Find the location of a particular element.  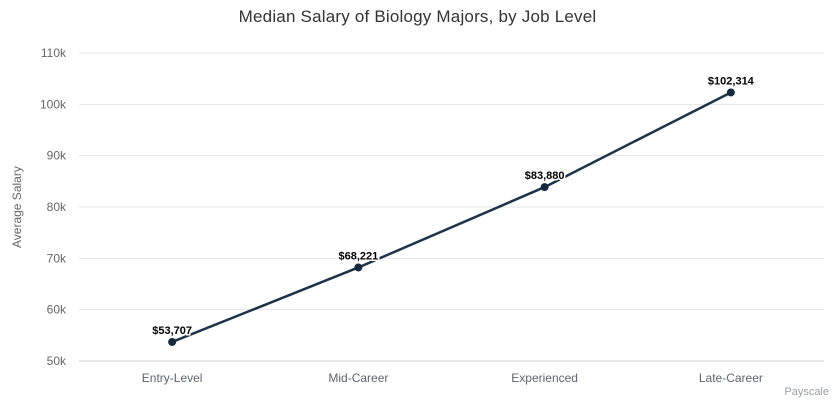

y-tick-label: 70k is located at coordinates (57, 258).